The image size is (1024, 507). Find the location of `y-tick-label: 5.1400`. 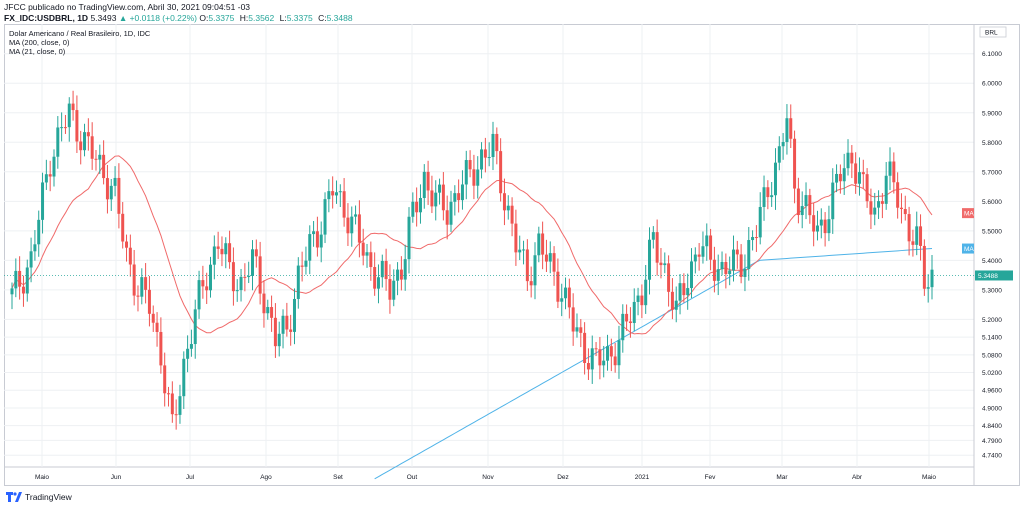

y-tick-label: 5.1400 is located at coordinates (992, 338).